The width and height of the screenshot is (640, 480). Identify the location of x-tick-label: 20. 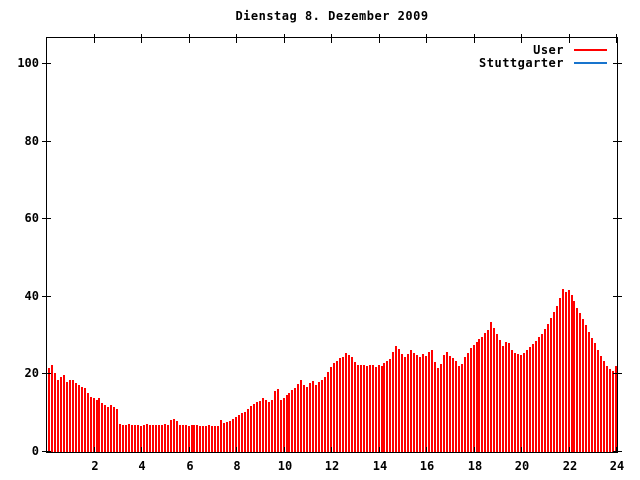
(522, 466).